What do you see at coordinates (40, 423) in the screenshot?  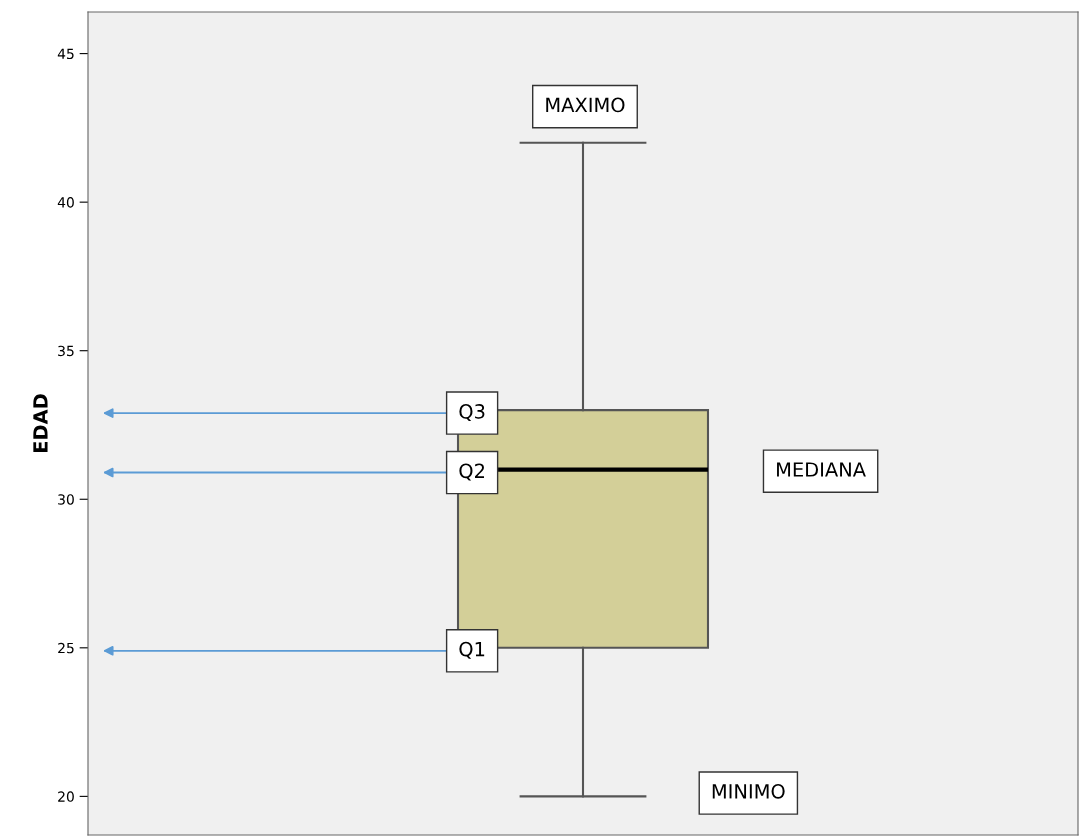 I see `y-axis-title: EDAD` at bounding box center [40, 423].